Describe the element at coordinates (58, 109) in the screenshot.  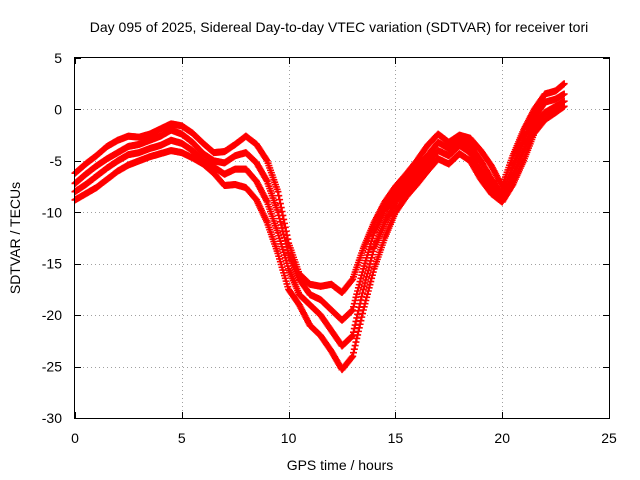
I see `y-tick-label: 0` at that location.